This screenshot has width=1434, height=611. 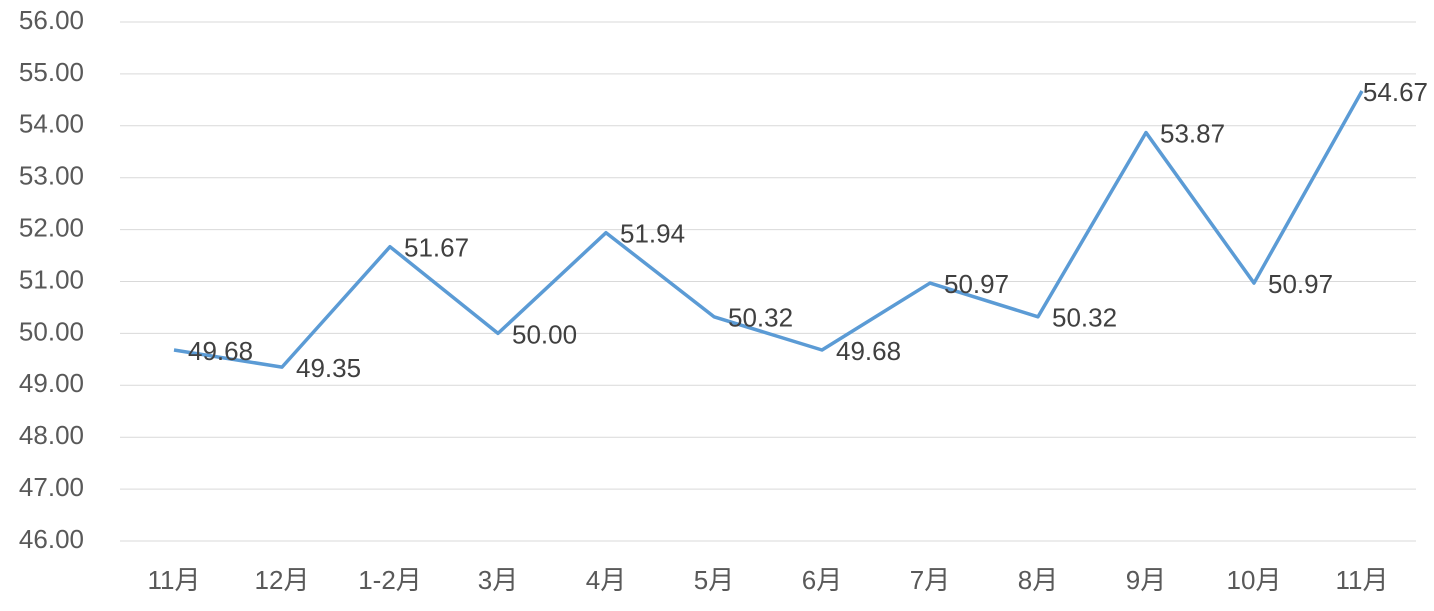 I want to click on y-tick-label: 47.00, so click(x=51, y=487).